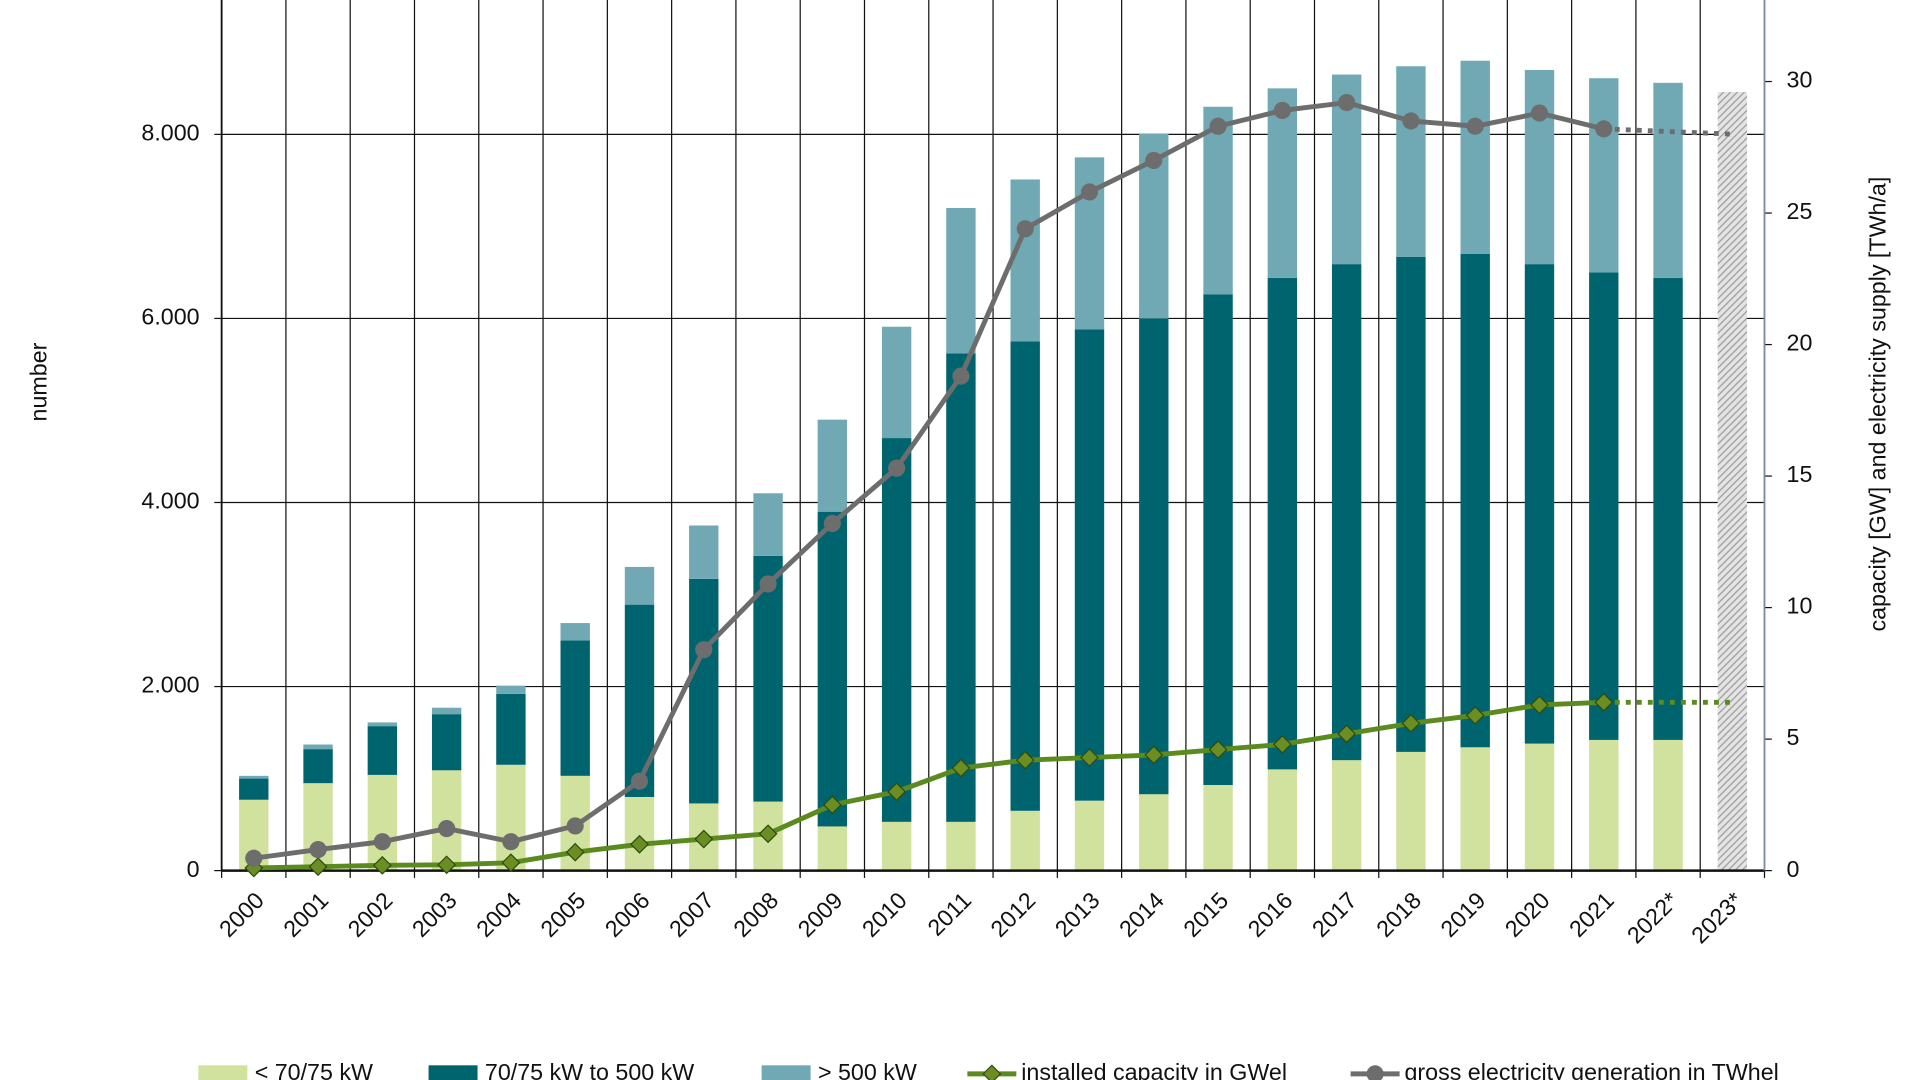  What do you see at coordinates (1077, 914) in the screenshot?
I see `x-tick-label: 2013` at bounding box center [1077, 914].